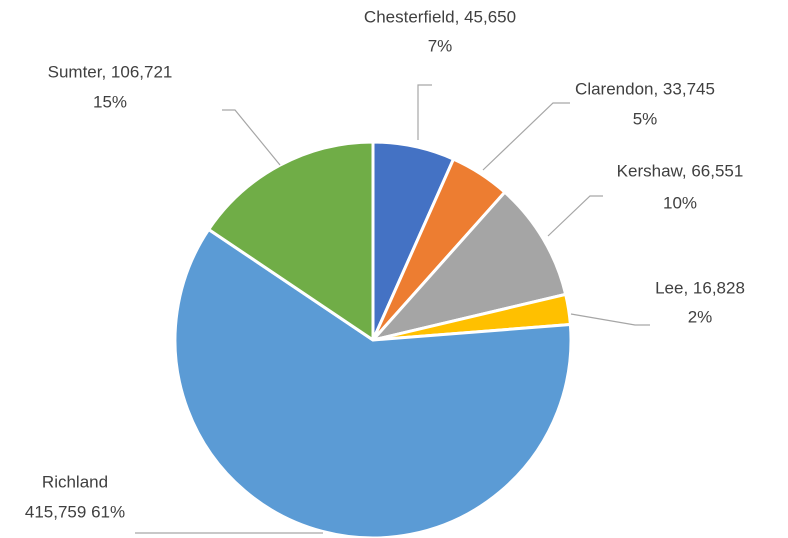  What do you see at coordinates (75, 481) in the screenshot?
I see `data-label: Richland` at bounding box center [75, 481].